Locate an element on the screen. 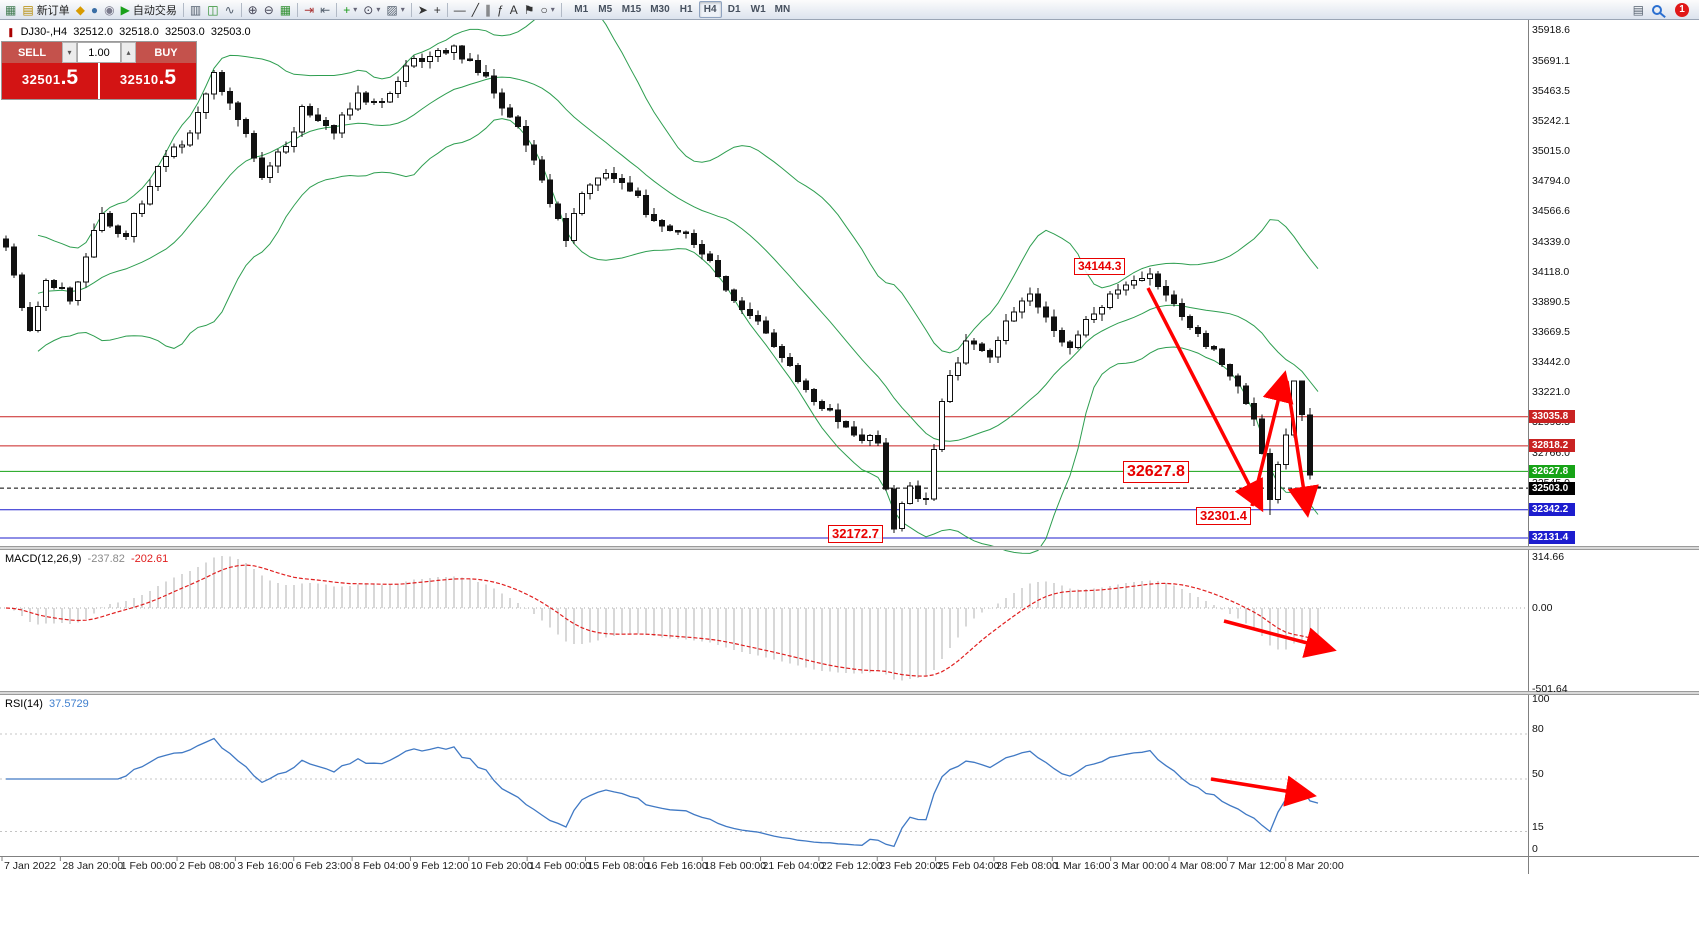 This screenshot has height=944, width=1699. trendline-button: ╱ is located at coordinates (475, 10).